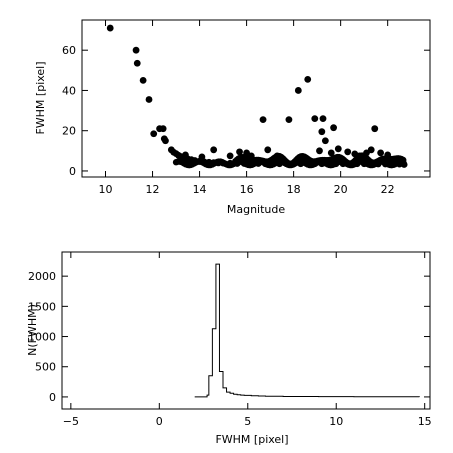  I want to click on scatter-y-tick-label: 40, so click(69, 90).